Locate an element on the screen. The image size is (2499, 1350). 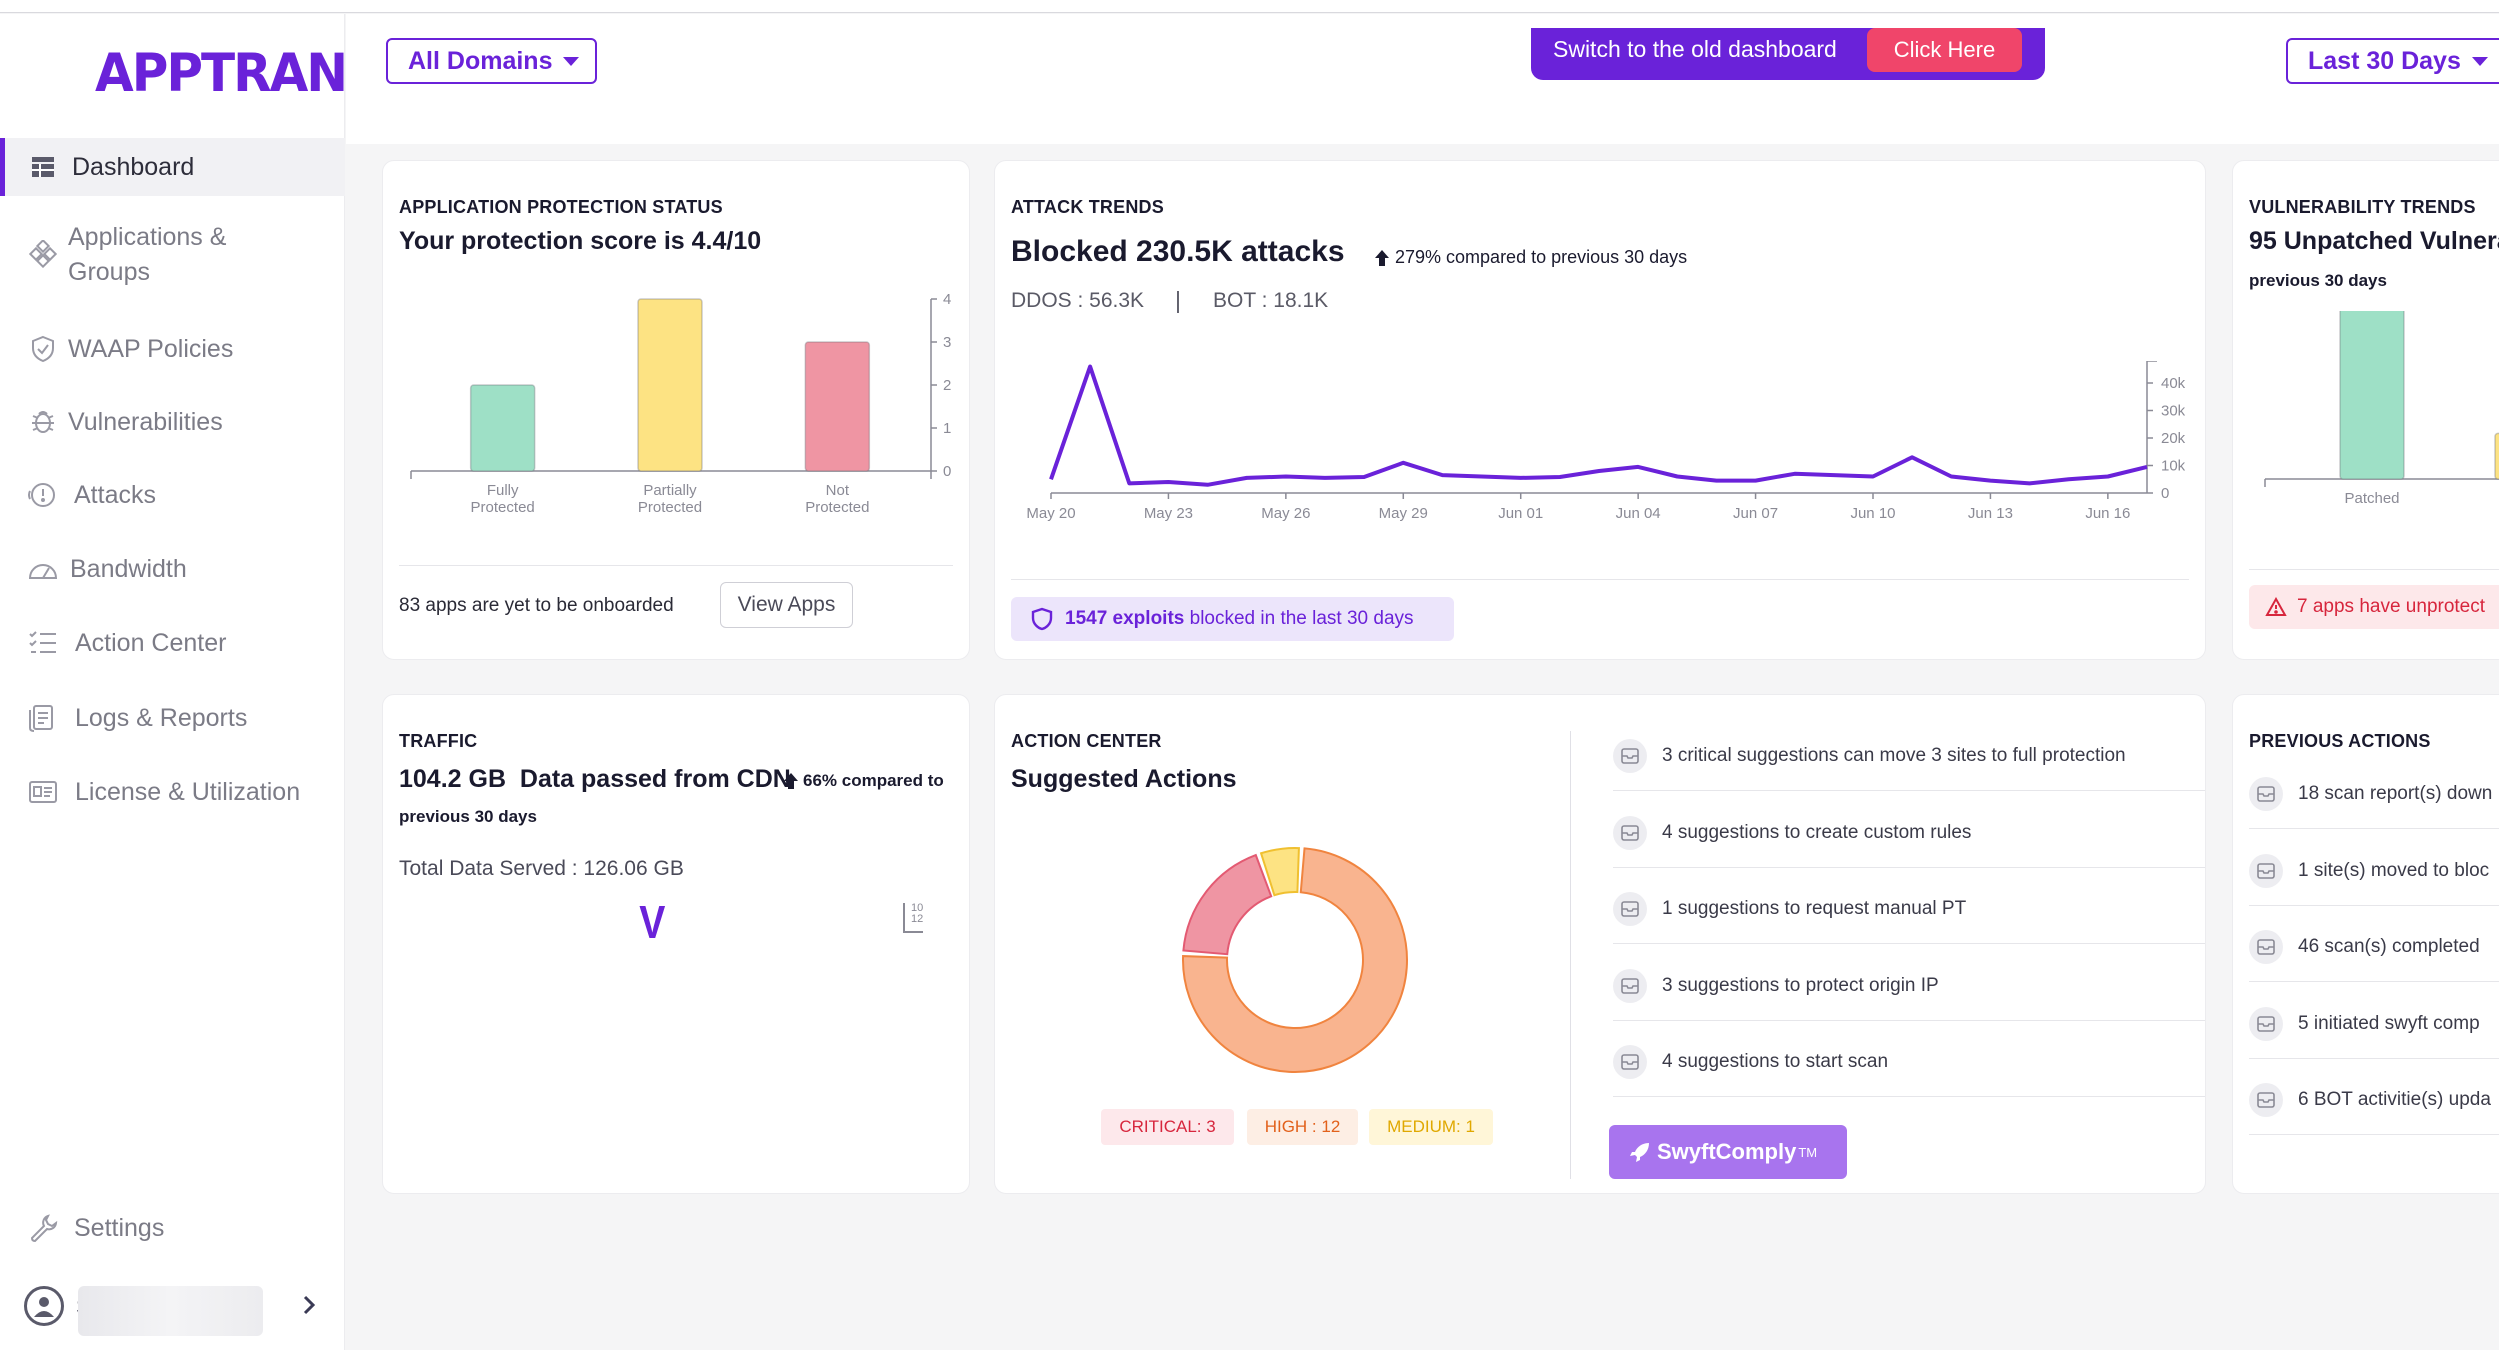
avatar is located at coordinates (44, 1306).